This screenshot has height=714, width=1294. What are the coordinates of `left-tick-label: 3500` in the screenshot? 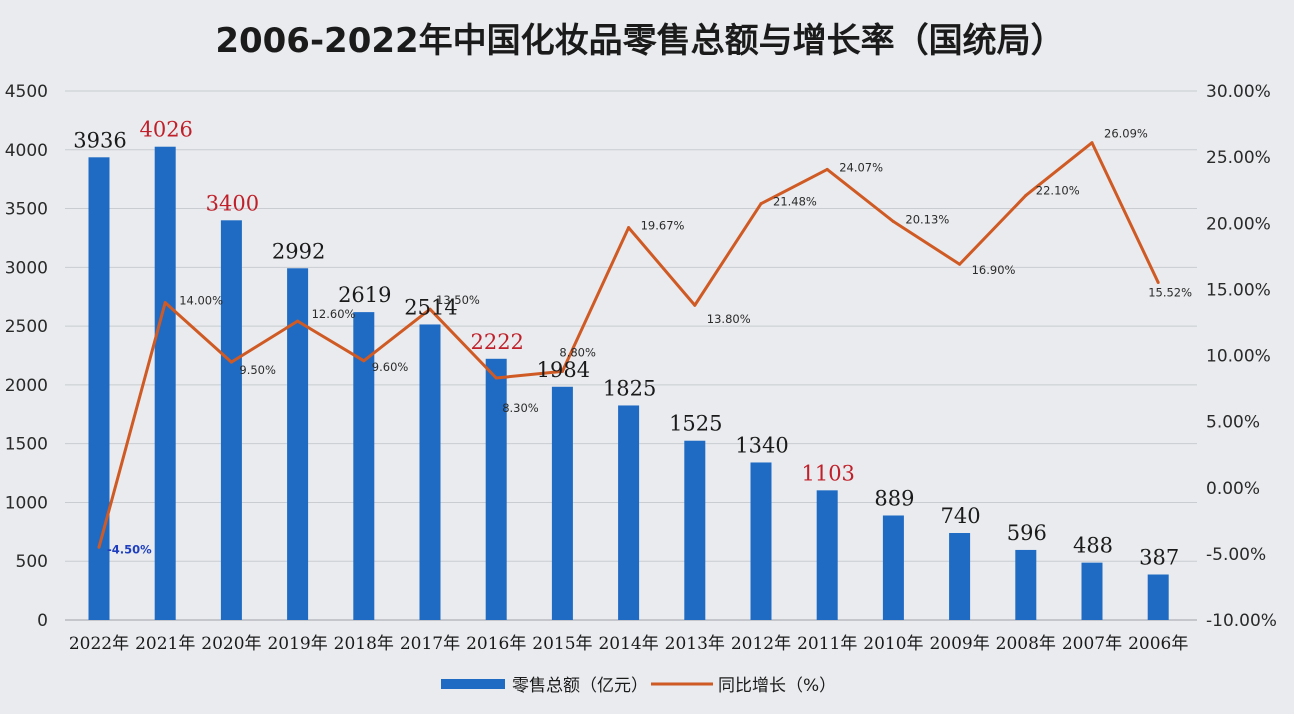 It's located at (26, 210).